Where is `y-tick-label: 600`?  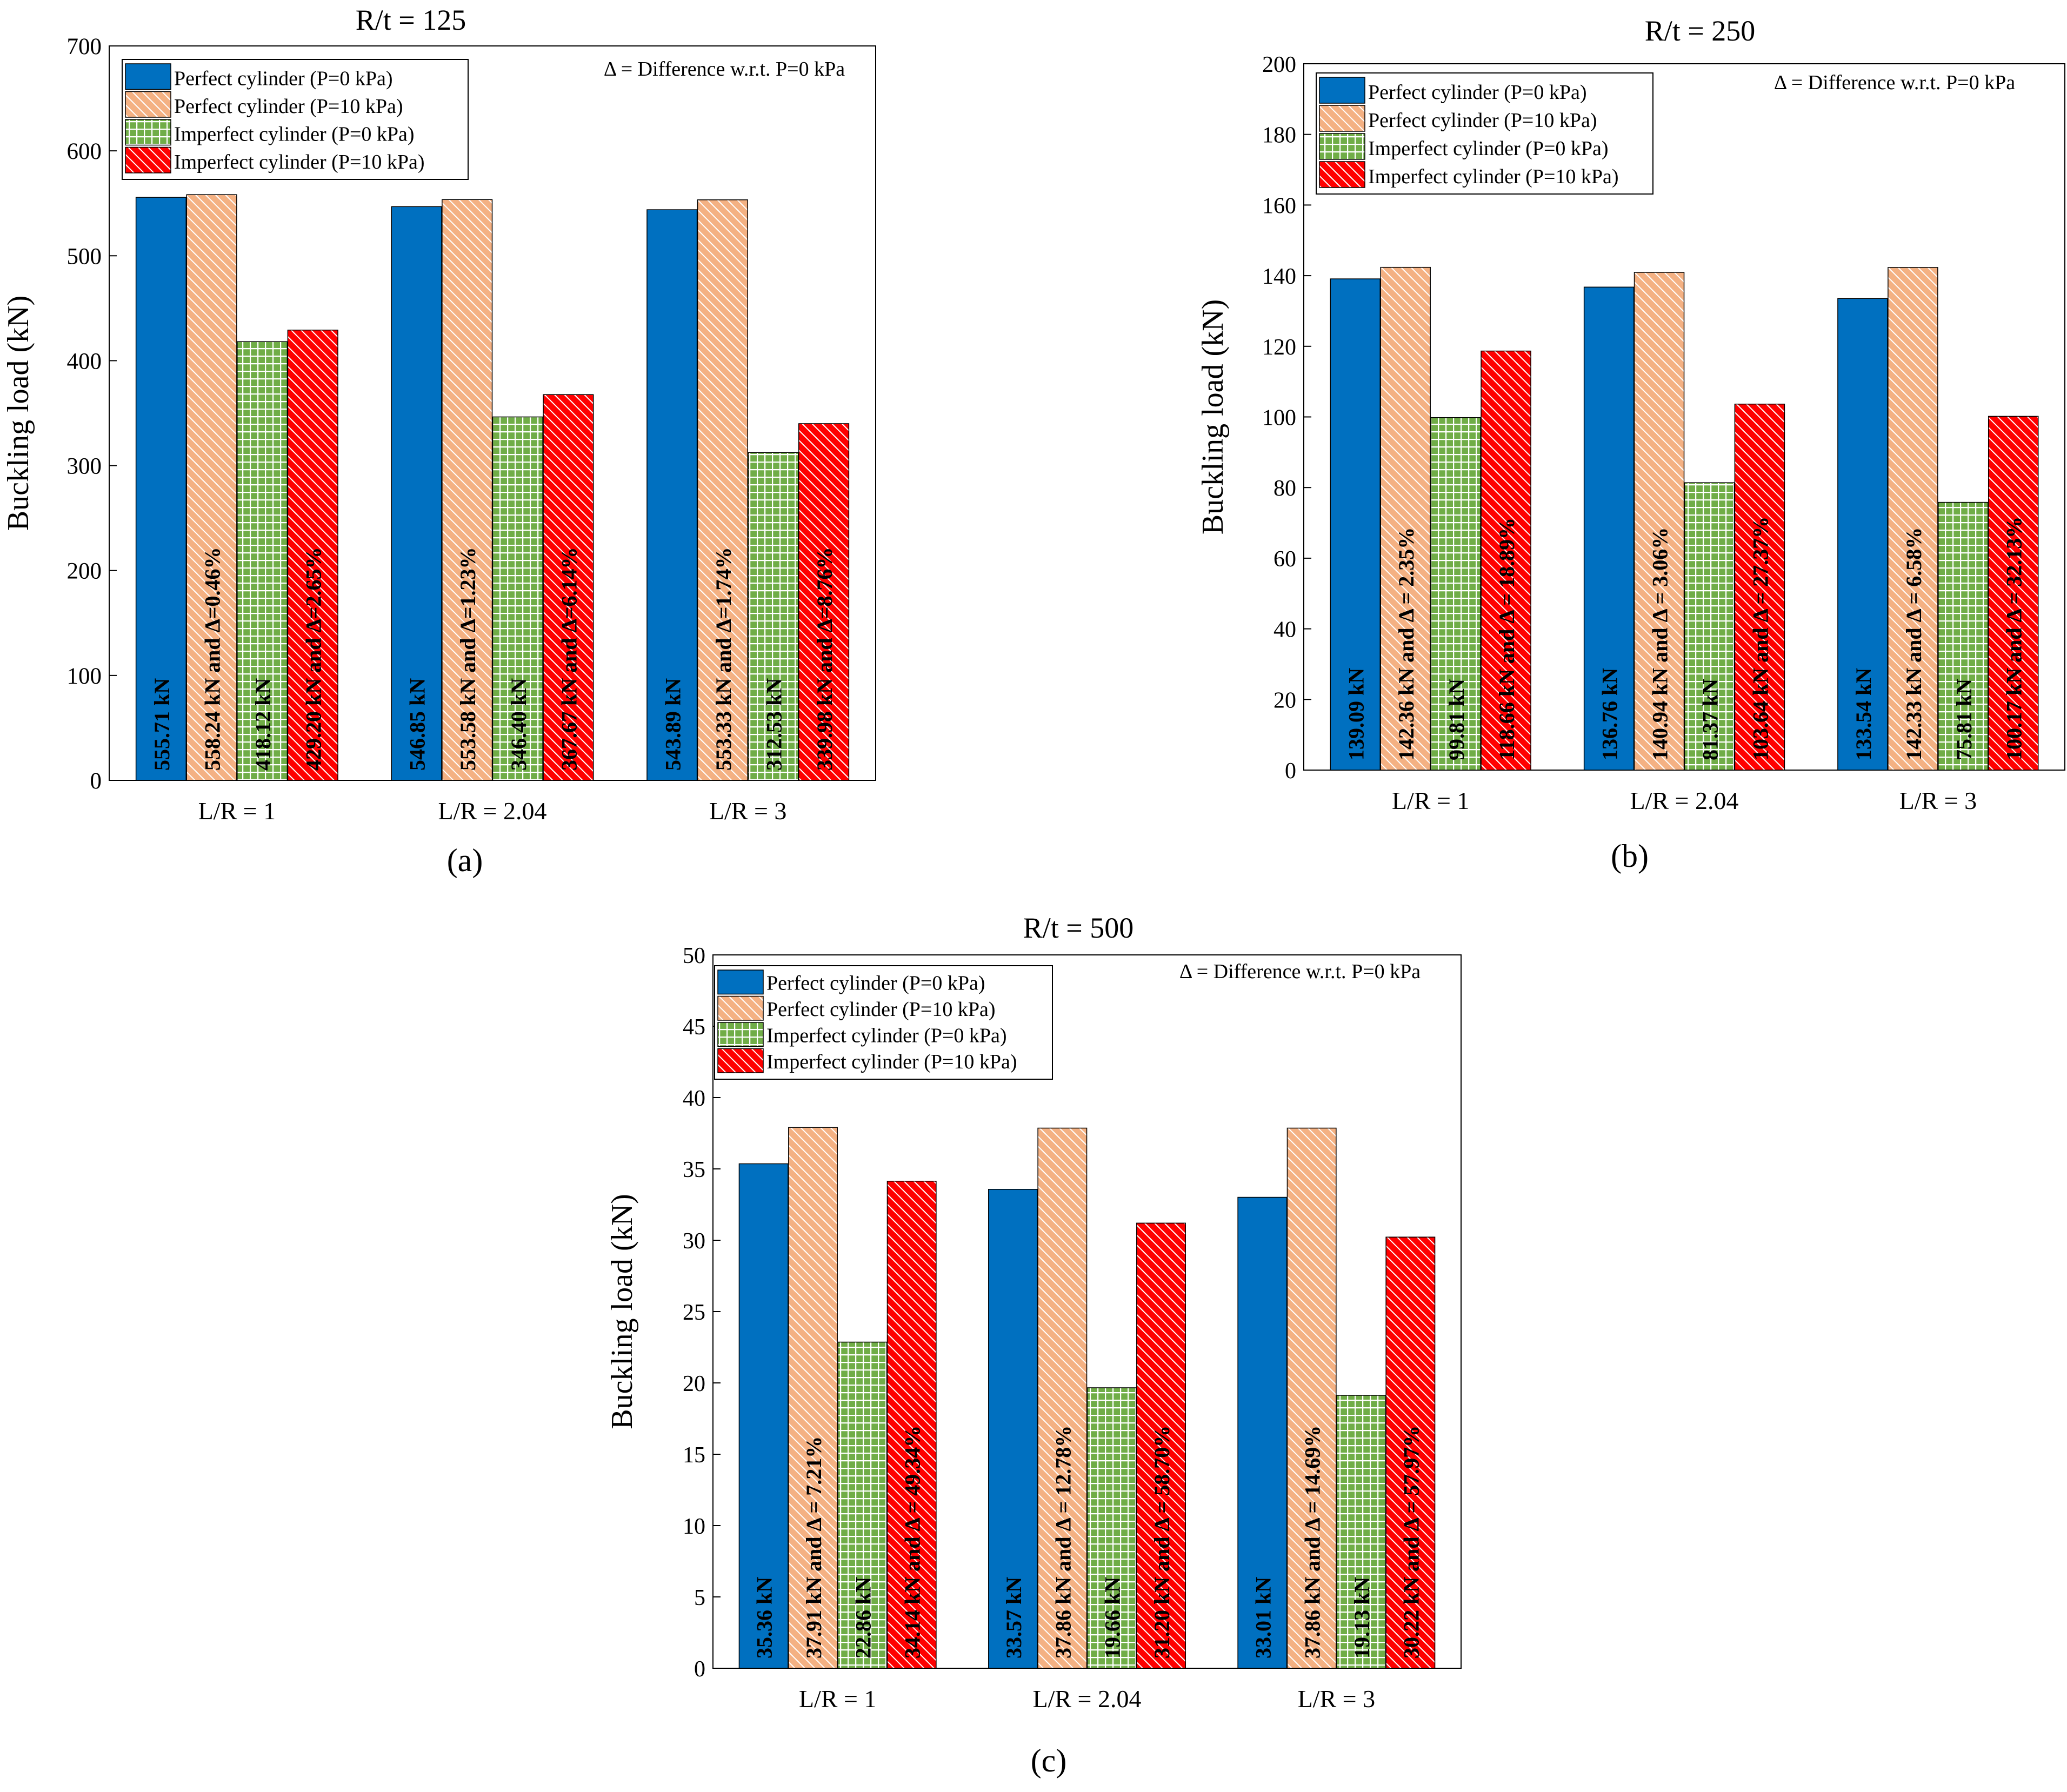 y-tick-label: 600 is located at coordinates (85, 151).